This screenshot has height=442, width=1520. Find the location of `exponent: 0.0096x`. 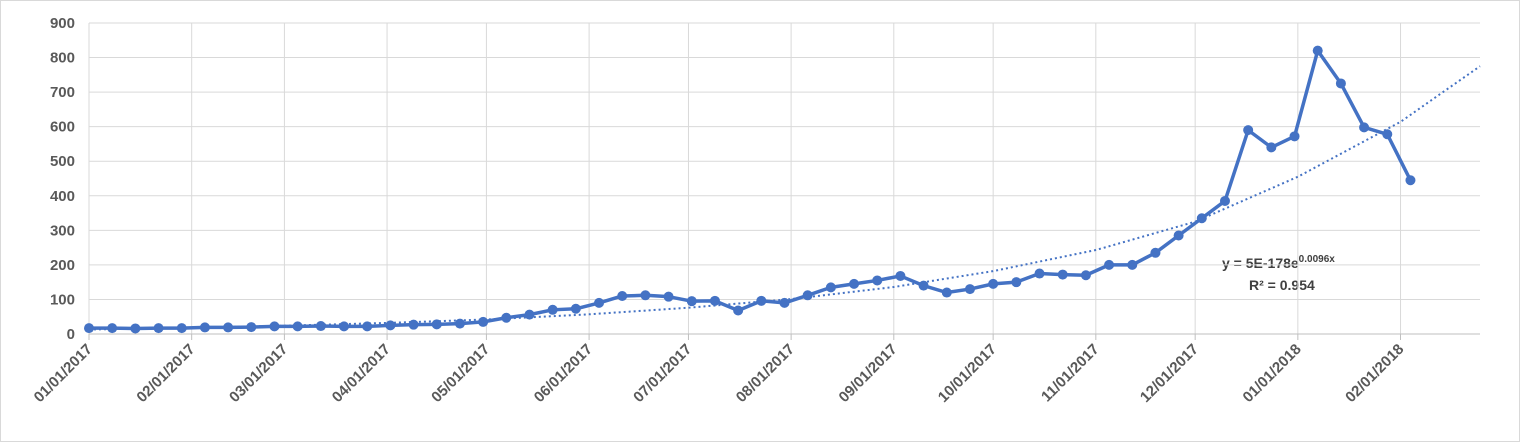

exponent: 0.0096x is located at coordinates (1317, 259).